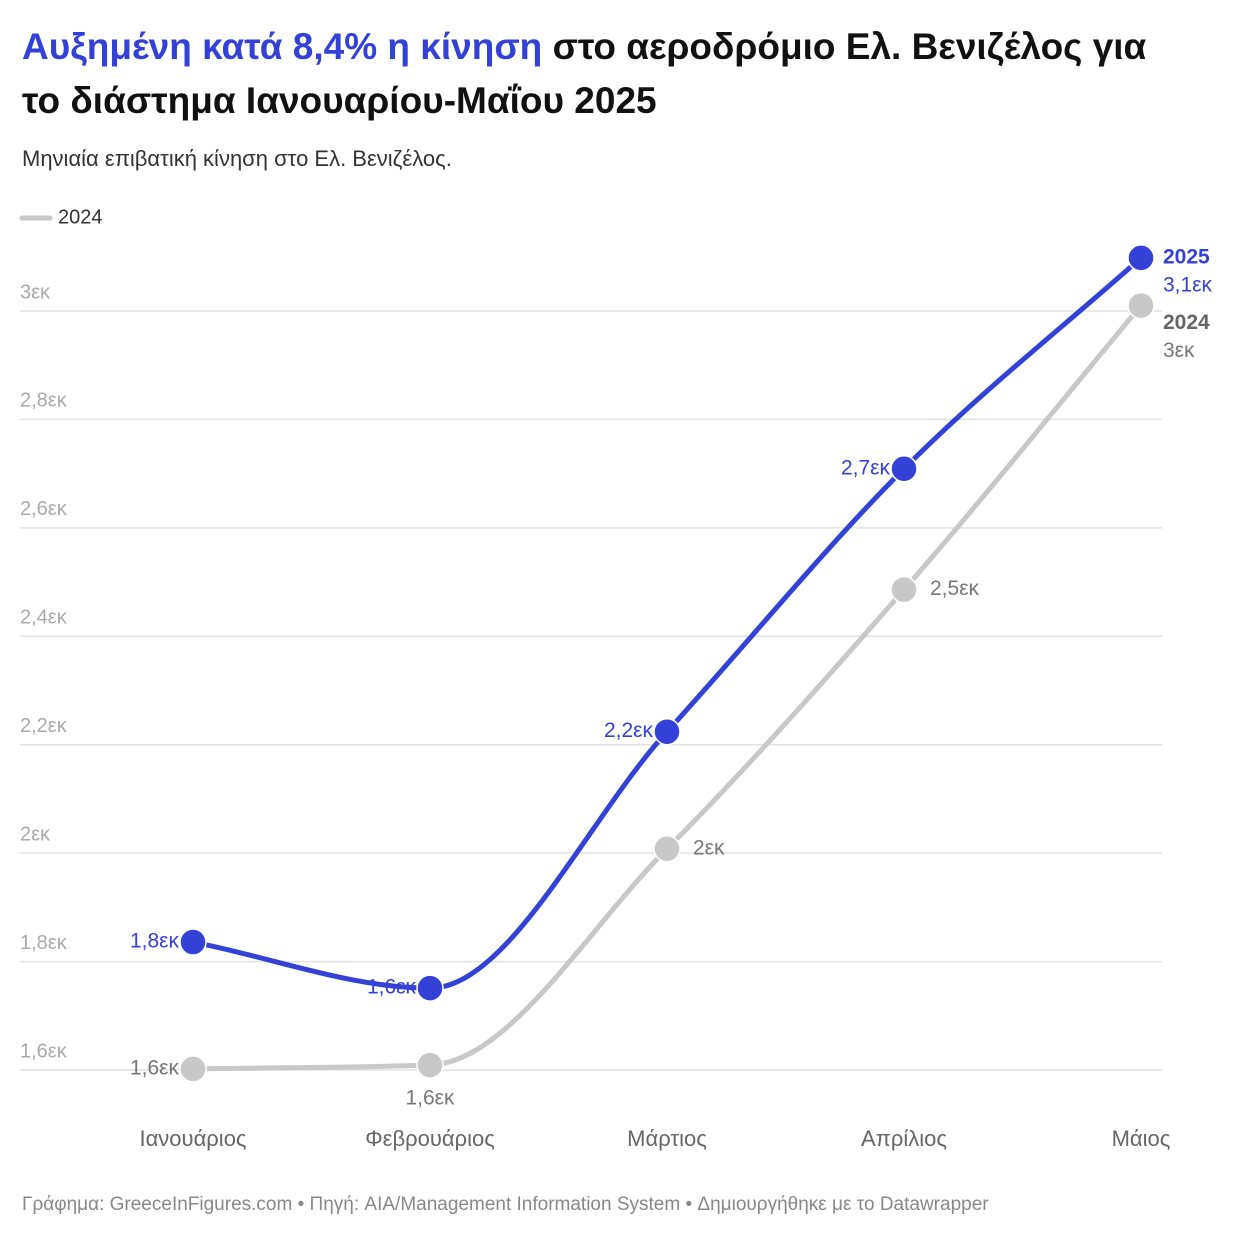 This screenshot has width=1240, height=1240. What do you see at coordinates (44, 618) in the screenshot?
I see `y-tick-label: 2,4εκ` at bounding box center [44, 618].